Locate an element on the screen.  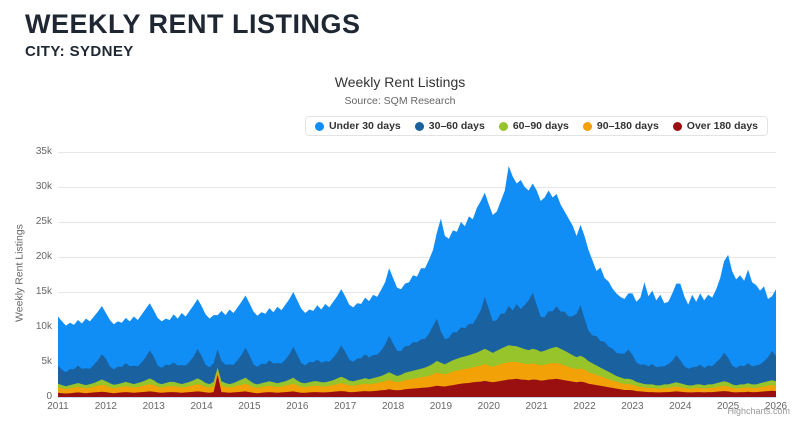
y-axis-label: 5k is located at coordinates (46, 361).